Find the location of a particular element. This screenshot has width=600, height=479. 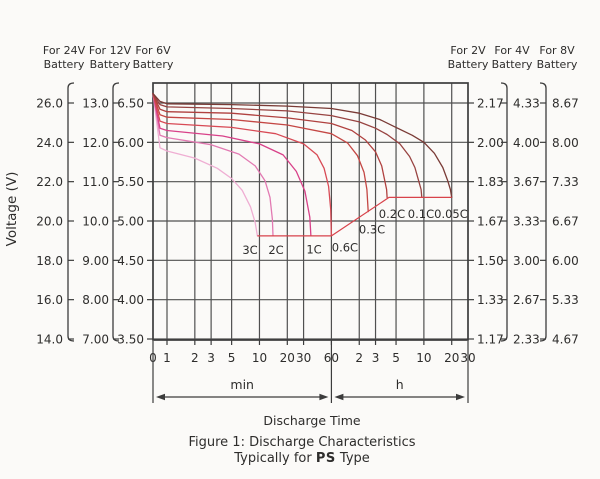

curve-0.1C is located at coordinates (287, 145).